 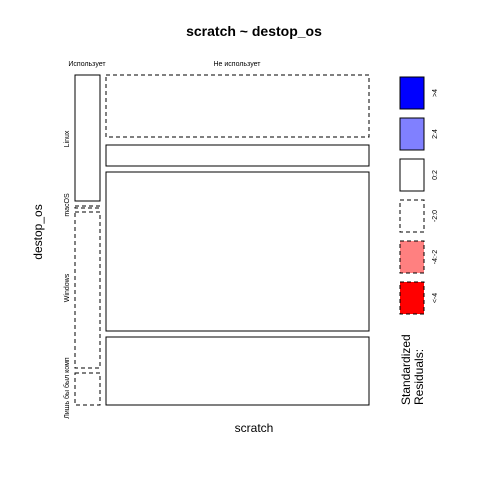 What do you see at coordinates (419, 195) in the screenshot?
I see `residuals-legend: >4 2:4 0:2 -2:0 -4:-2 <-4` at bounding box center [419, 195].